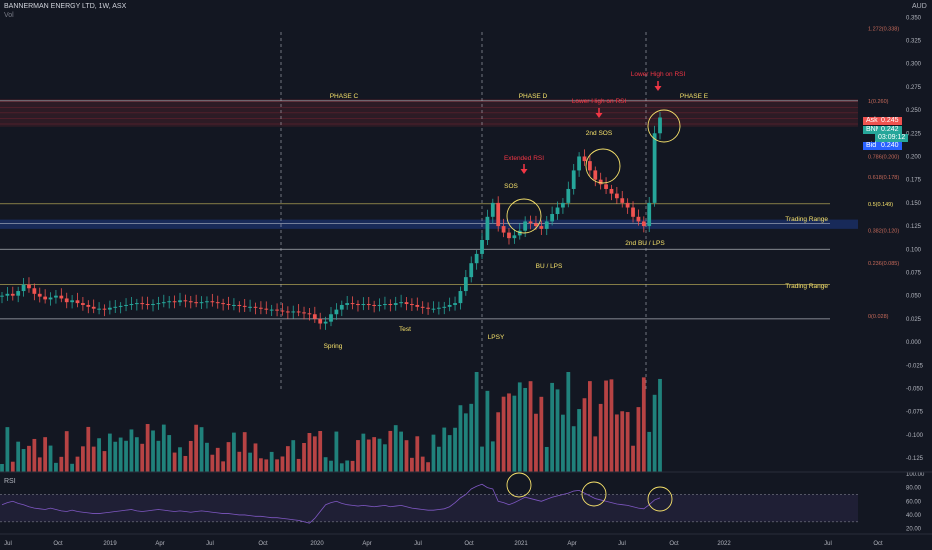 This screenshot has width=932, height=550. What do you see at coordinates (429, 508) in the screenshot?
I see `rsi-band-fill` at bounding box center [429, 508].